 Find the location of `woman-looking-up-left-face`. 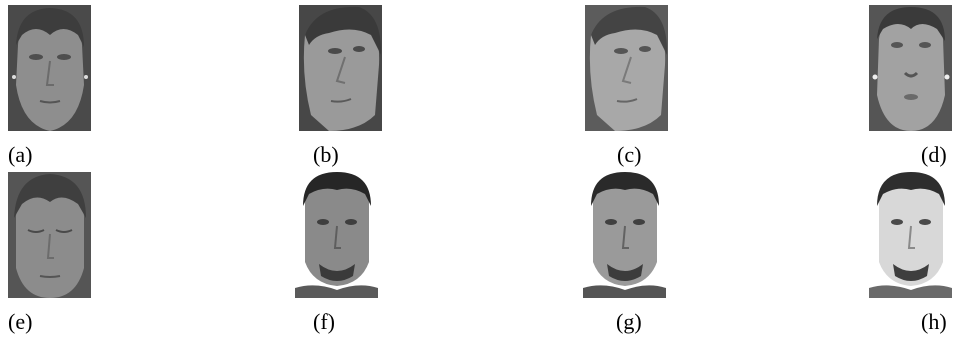

woman-looking-up-left-face is located at coordinates (340, 68).